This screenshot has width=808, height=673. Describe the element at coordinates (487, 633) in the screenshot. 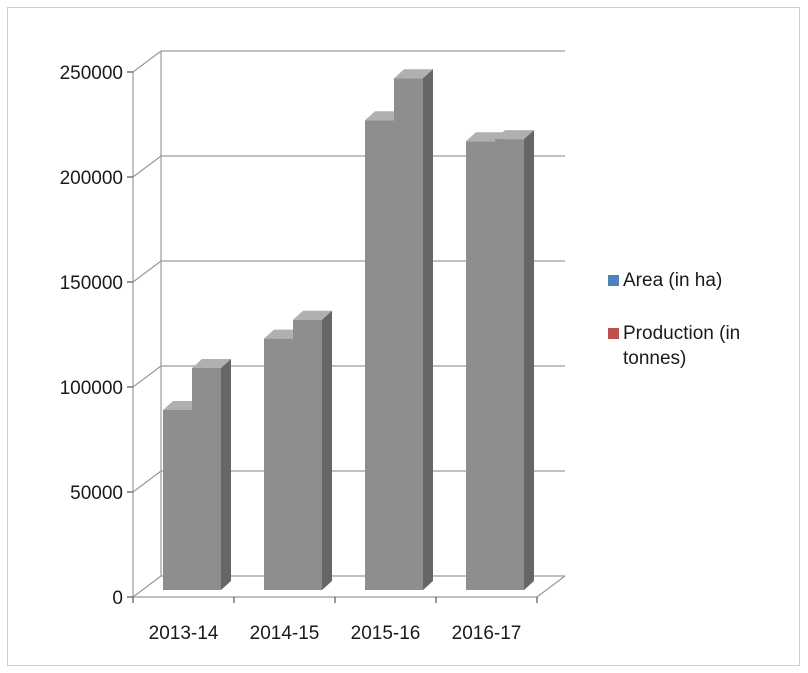

I see `x-tick-label: 2016-17` at that location.